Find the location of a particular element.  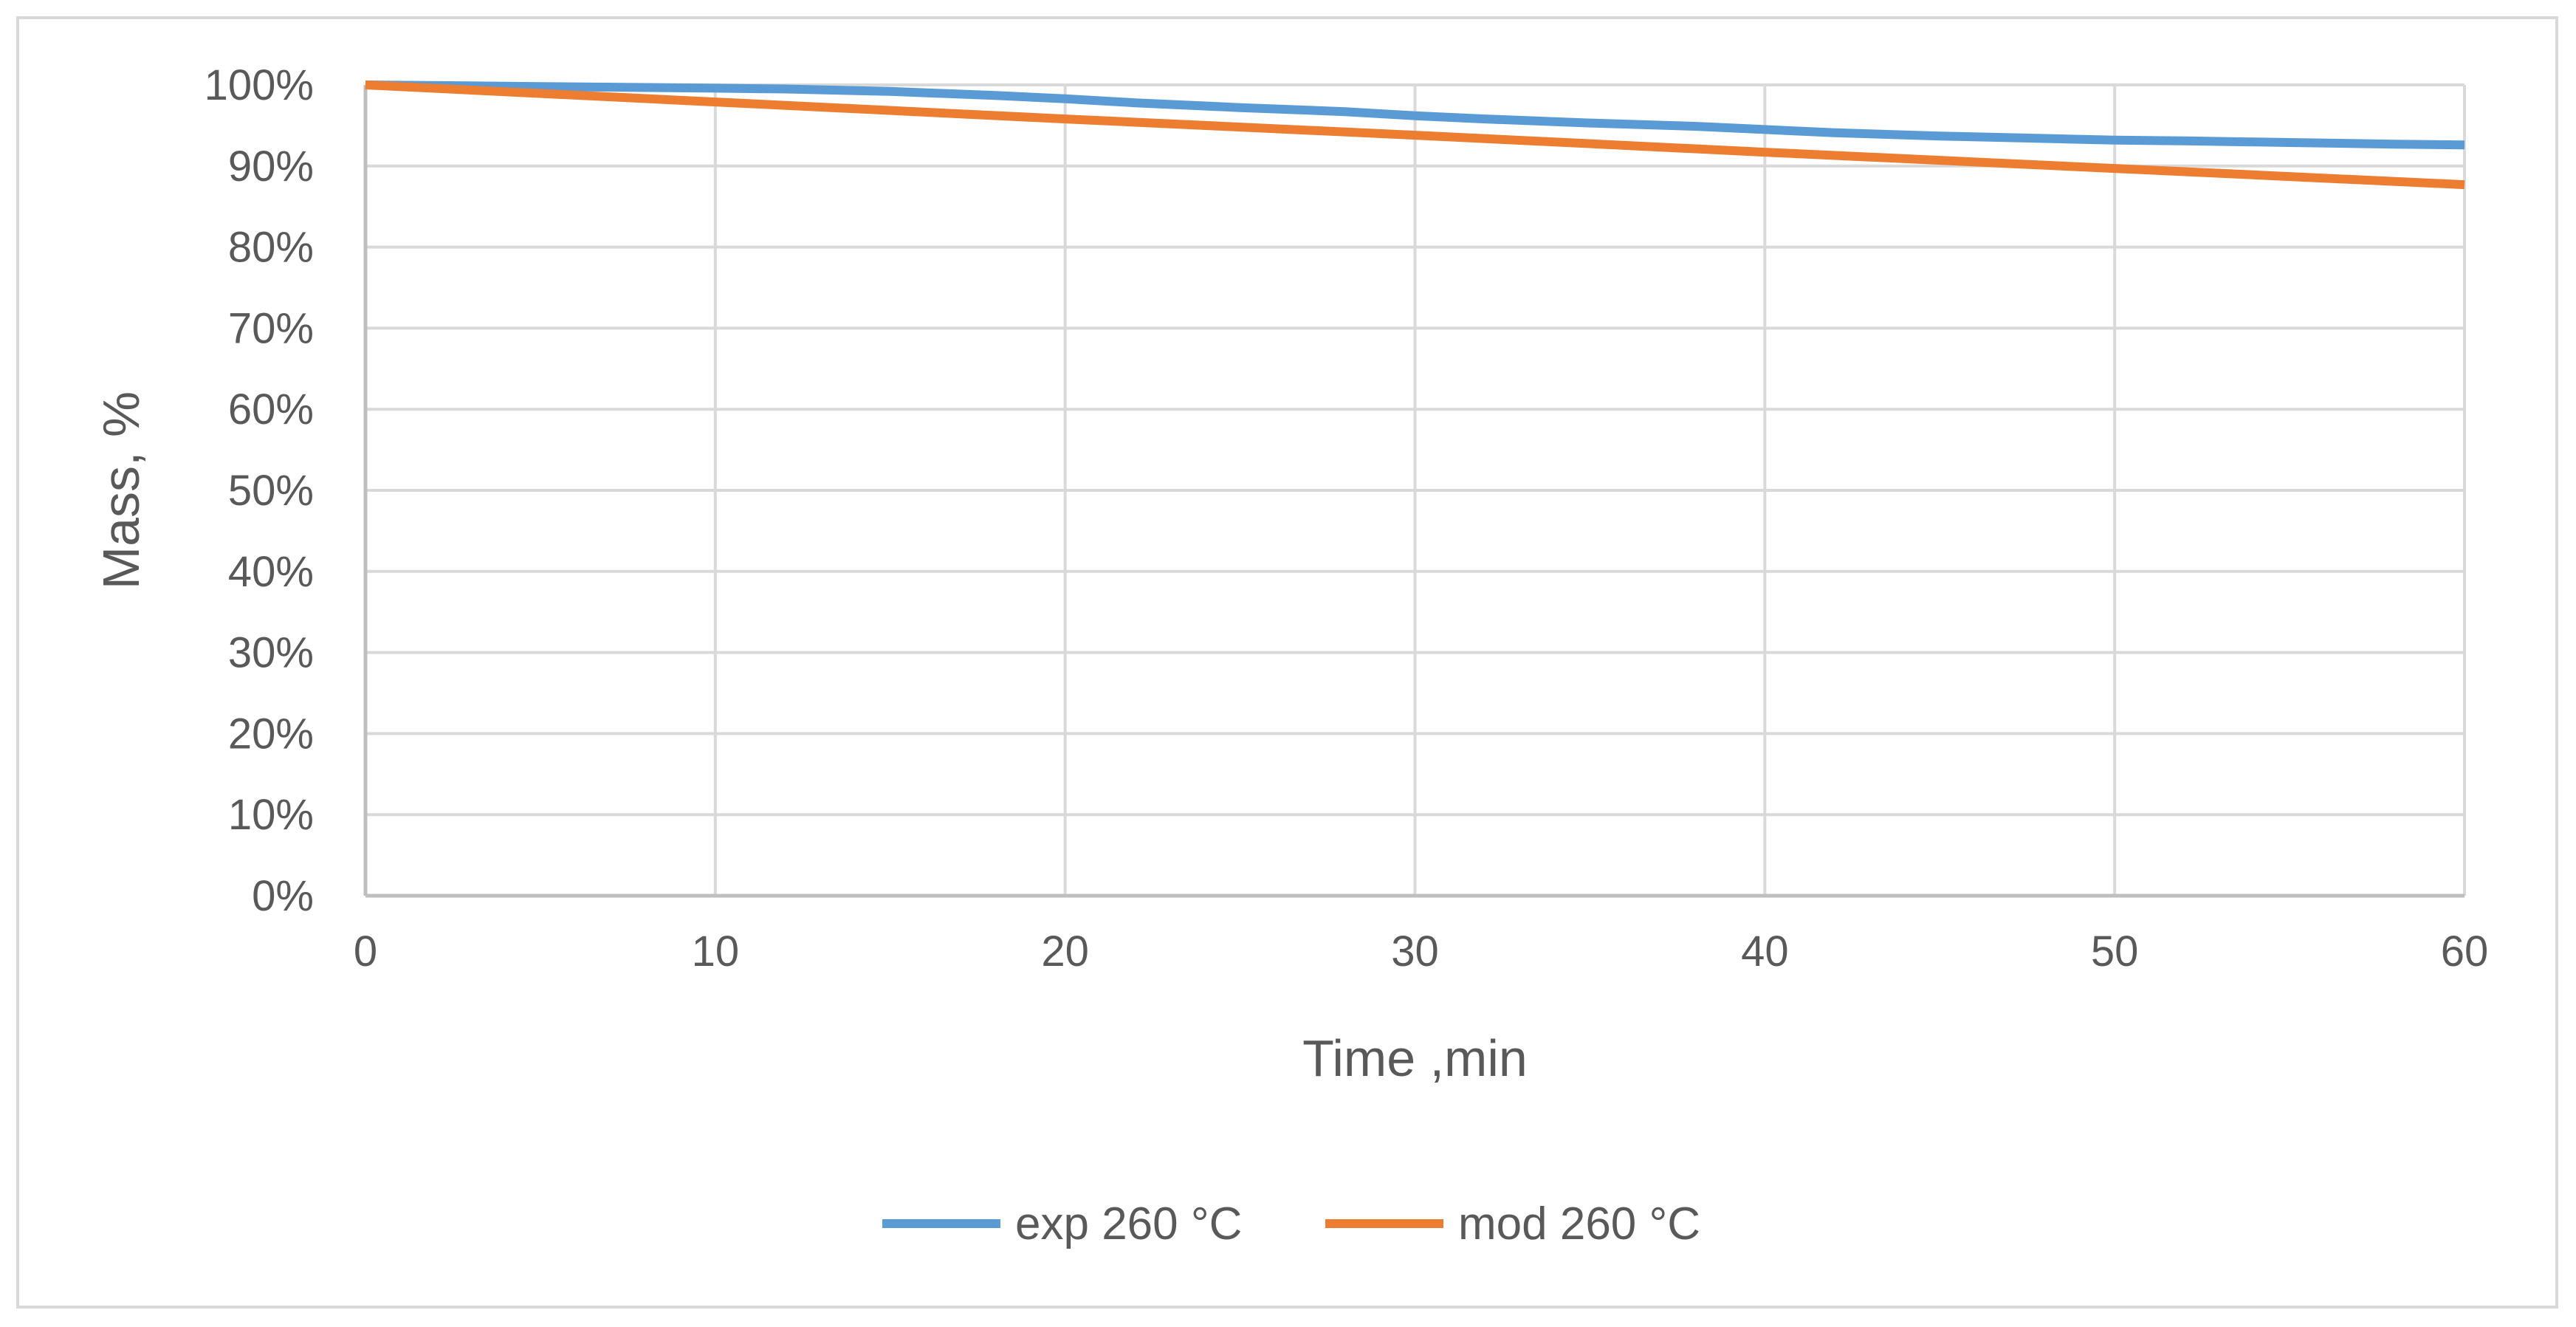

x-axis-title: Time ,min is located at coordinates (1415, 1058).